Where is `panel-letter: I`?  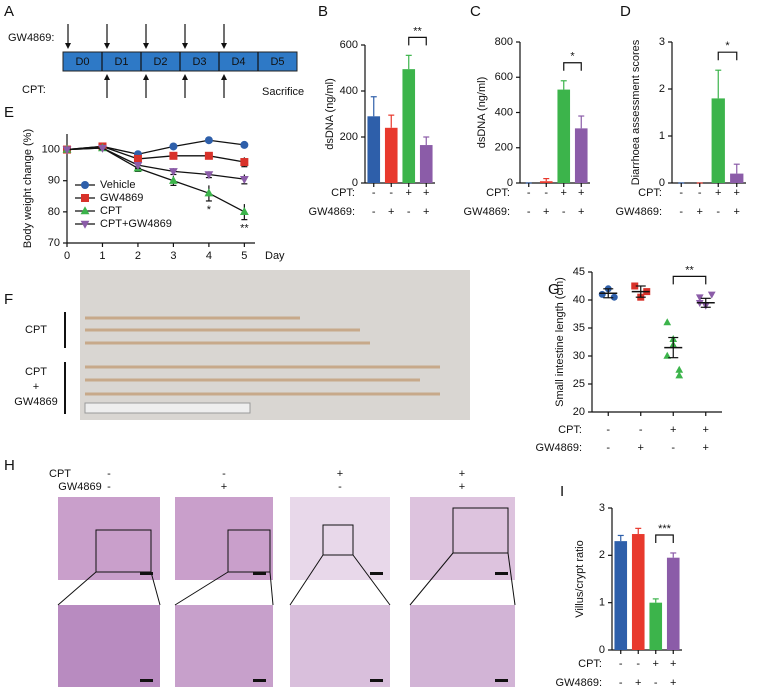
panel-letter: I is located at coordinates (562, 491).